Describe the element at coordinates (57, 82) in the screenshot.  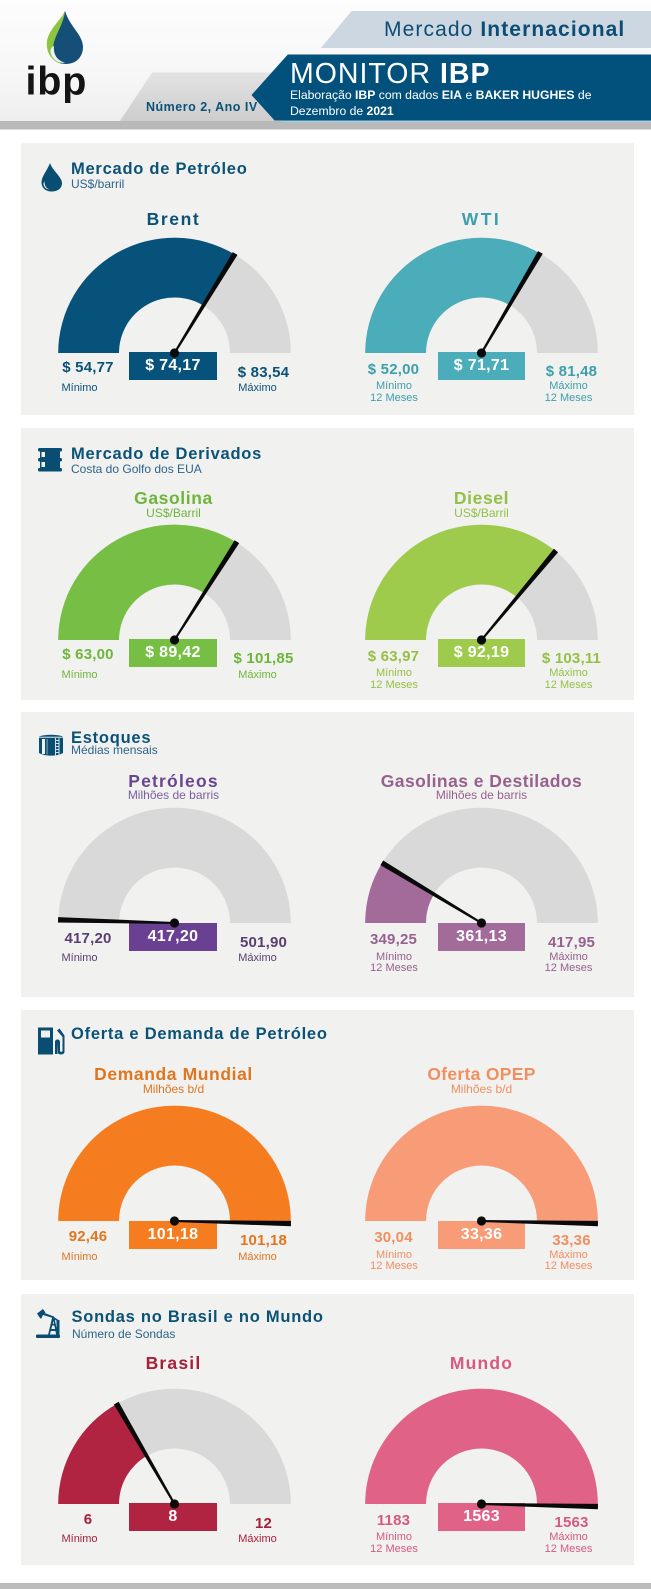
I see `svg-text: ibp` at that location.